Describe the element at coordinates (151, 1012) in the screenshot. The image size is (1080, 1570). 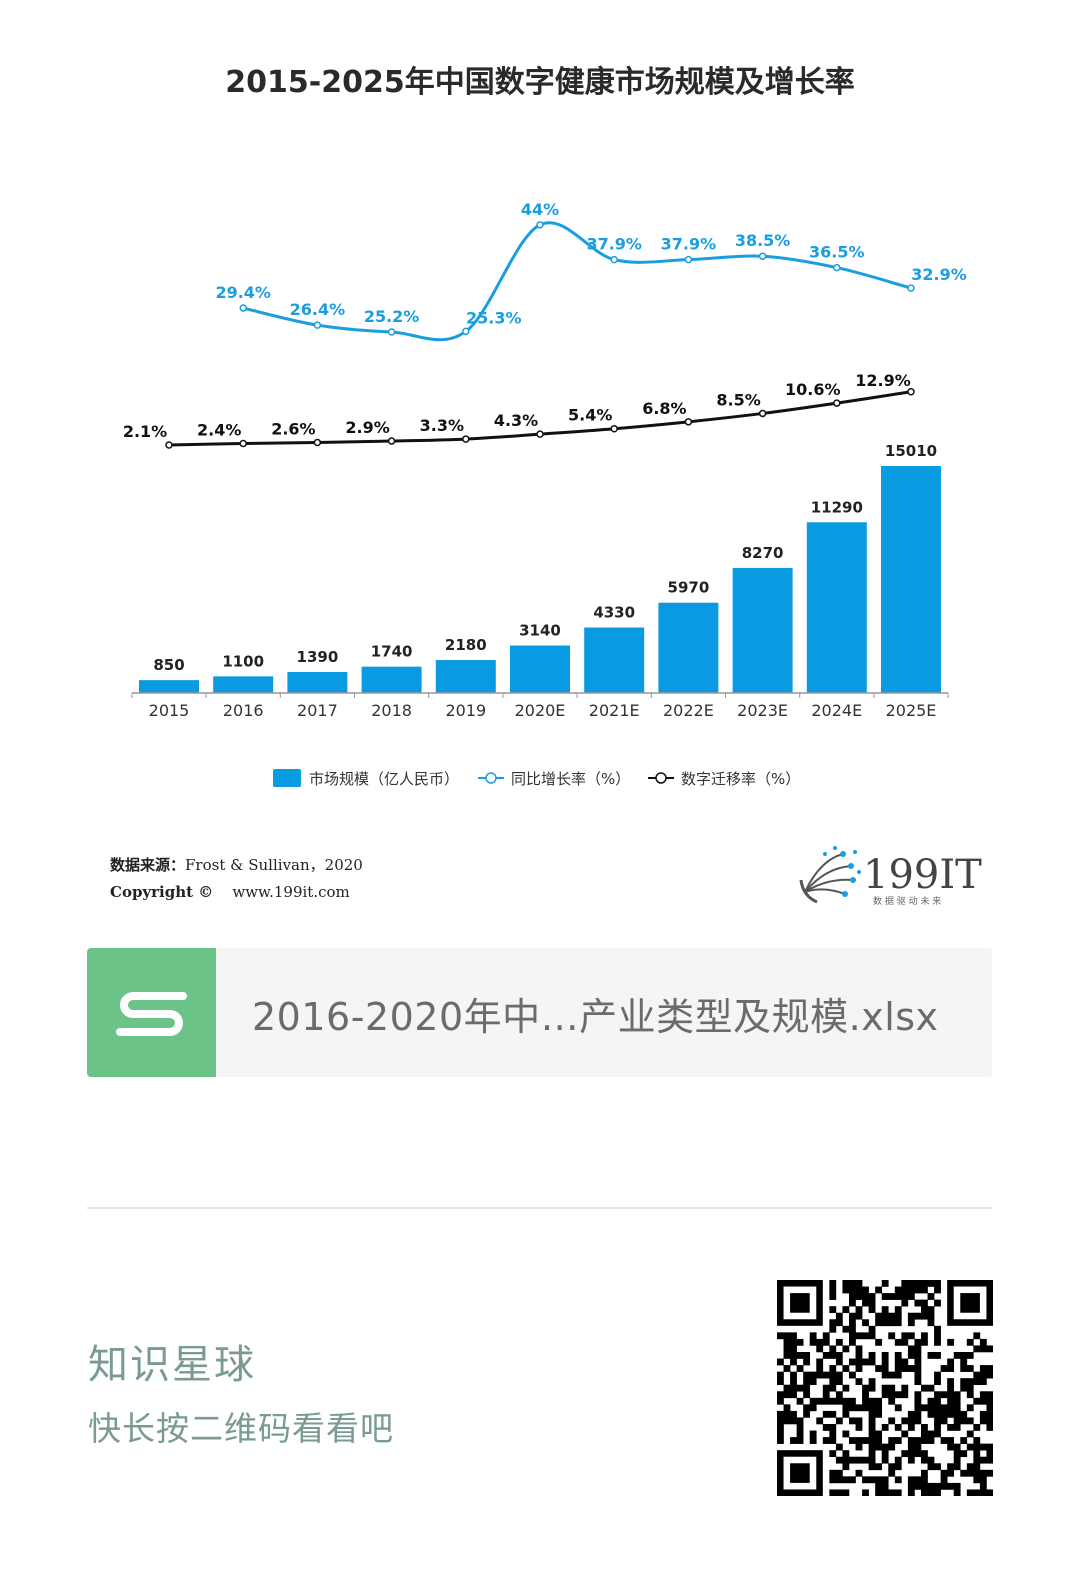
I see `spreadsheet-s-icon` at that location.